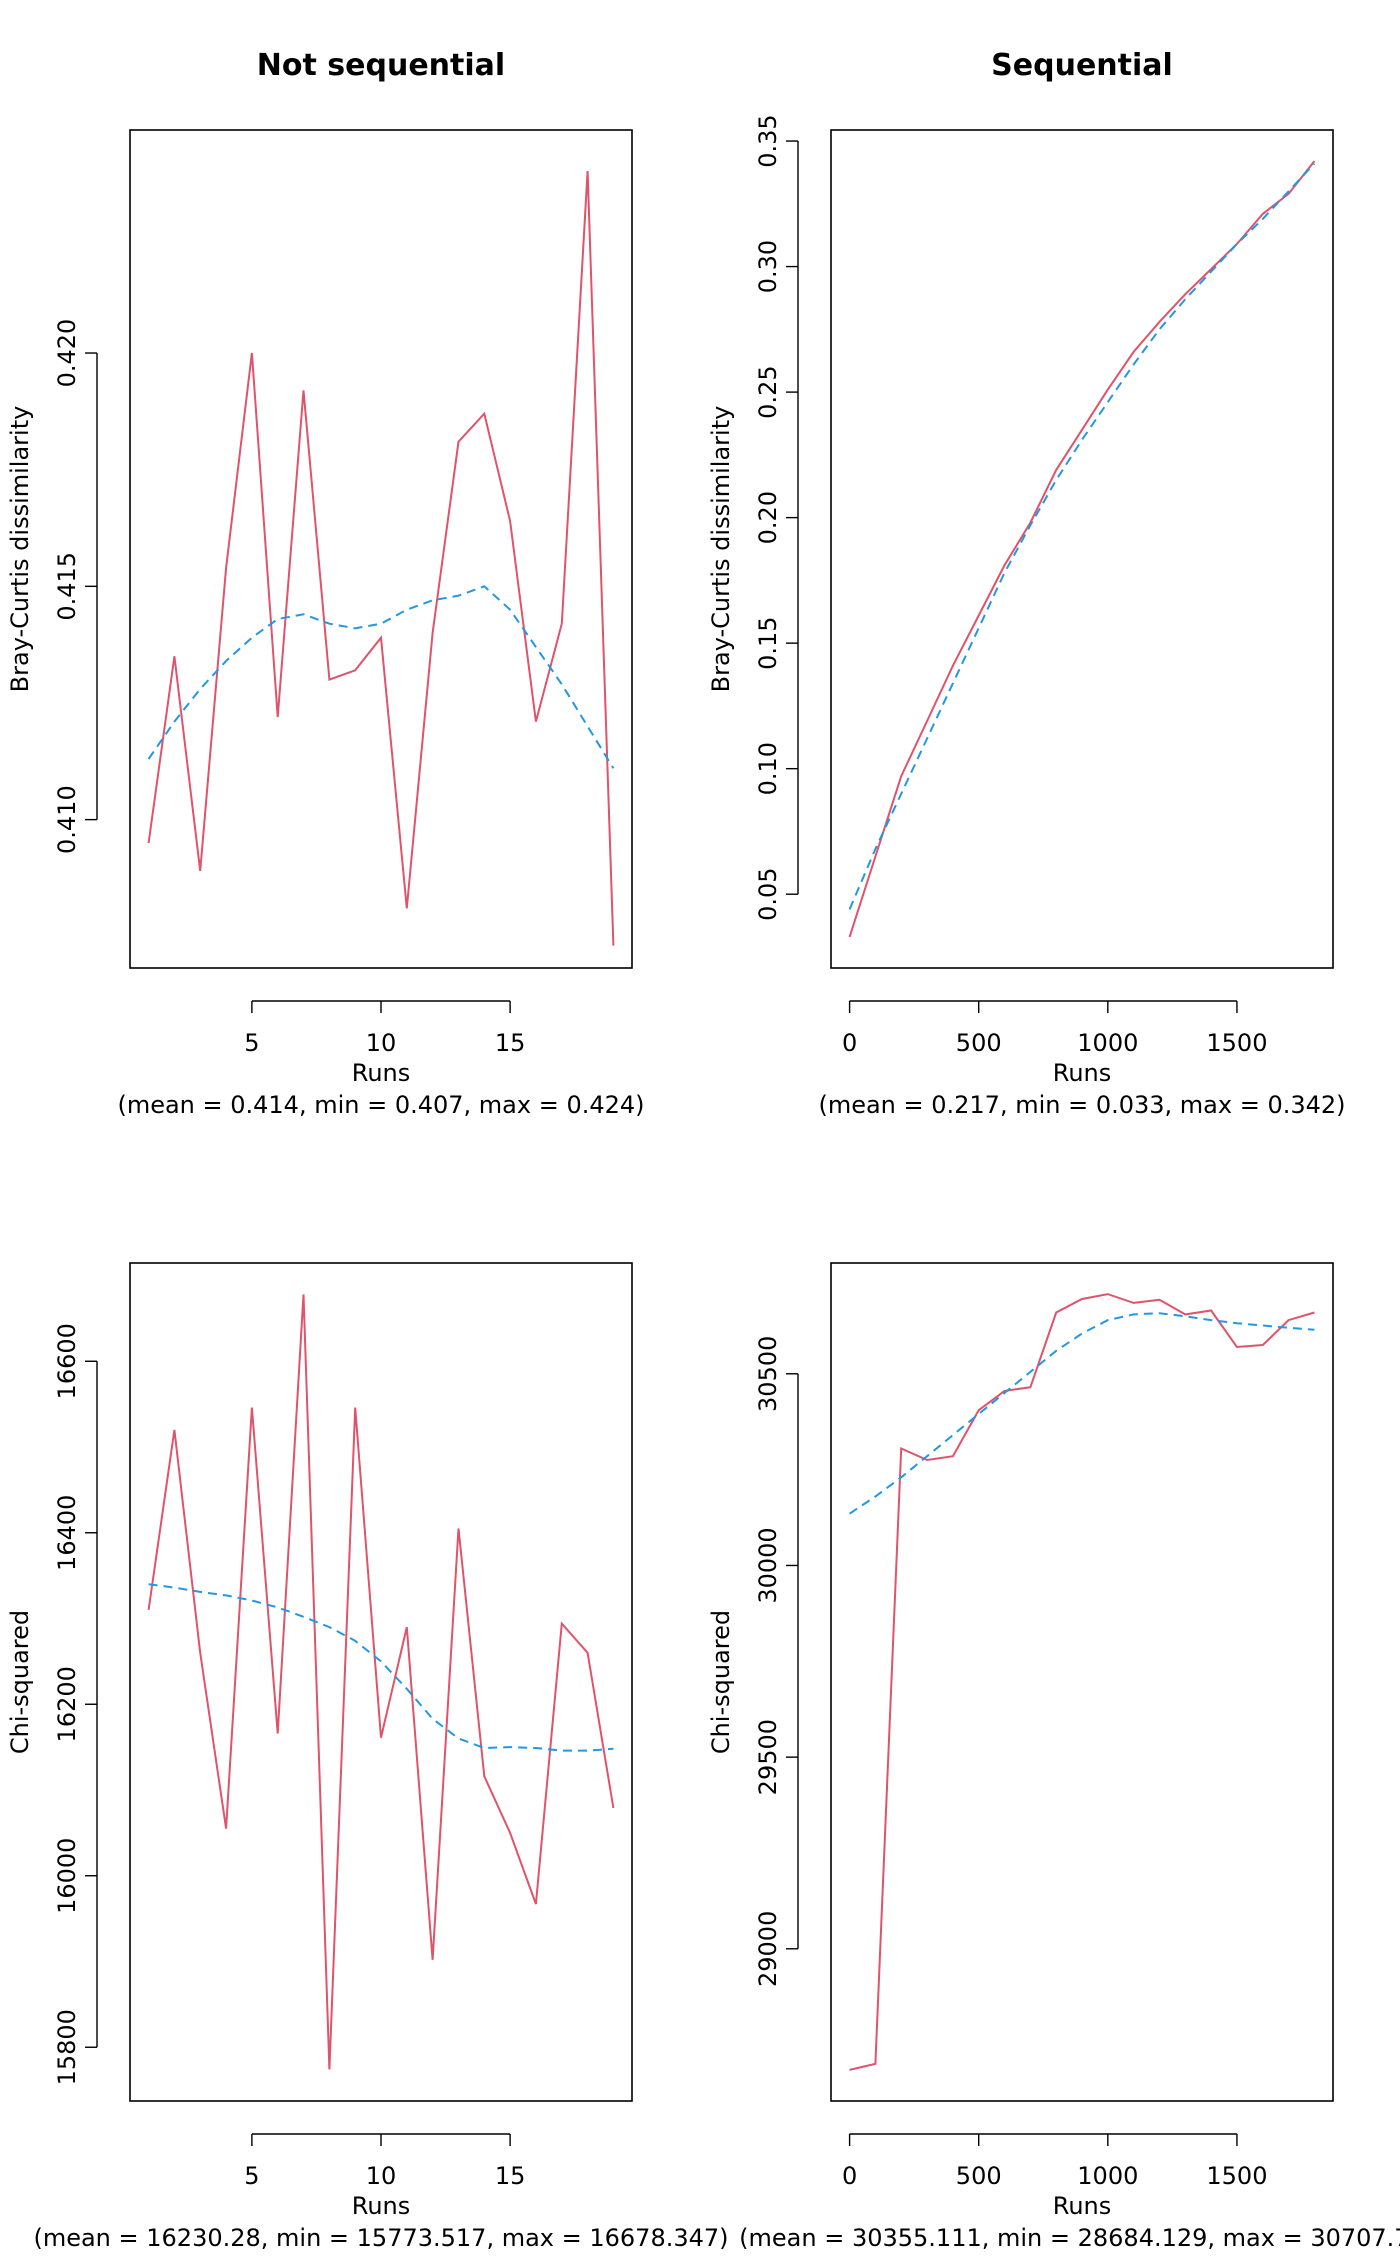 The height and width of the screenshot is (2266, 1400). I want to click on y-tick-label: 0.05, so click(768, 893).